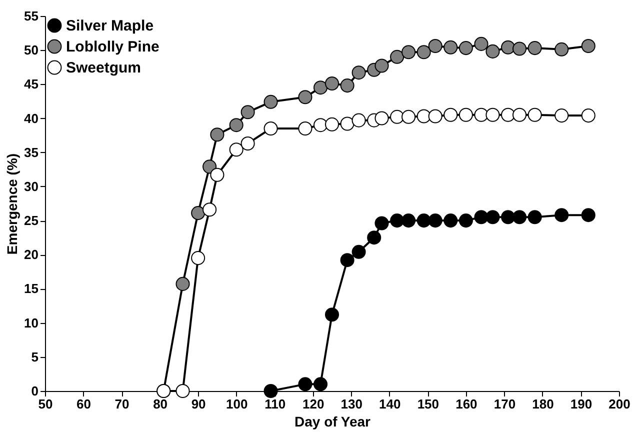  What do you see at coordinates (31, 16) in the screenshot?
I see `y-tick-label: 55` at bounding box center [31, 16].